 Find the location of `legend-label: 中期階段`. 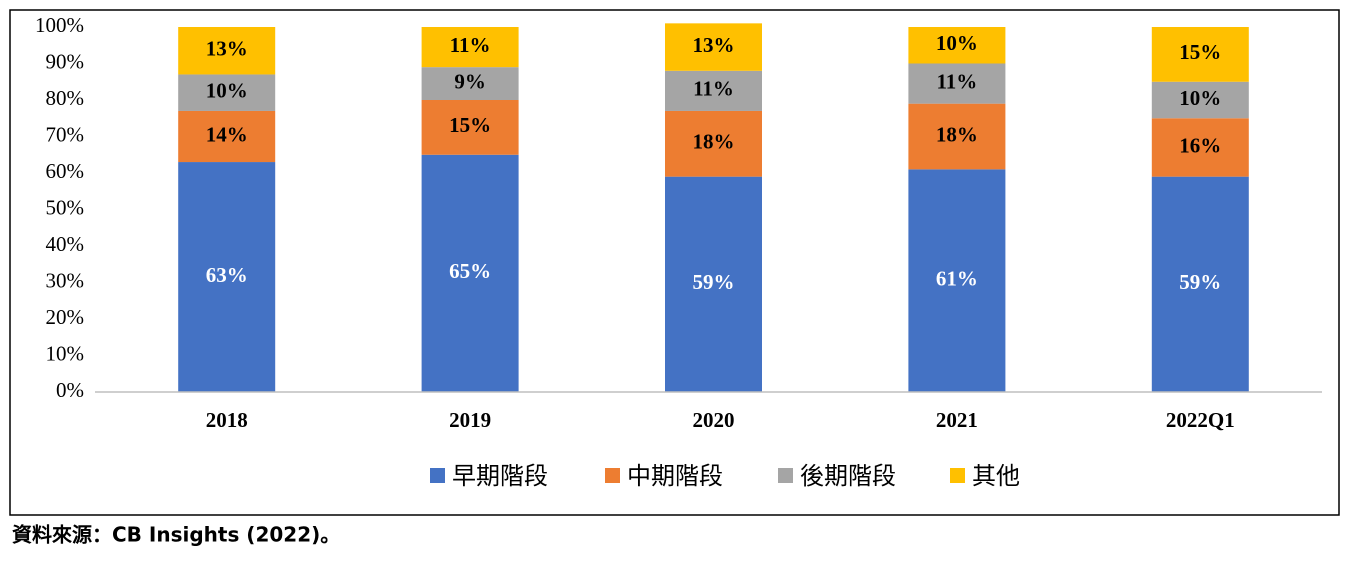

legend-label: 中期階段 is located at coordinates (675, 476).